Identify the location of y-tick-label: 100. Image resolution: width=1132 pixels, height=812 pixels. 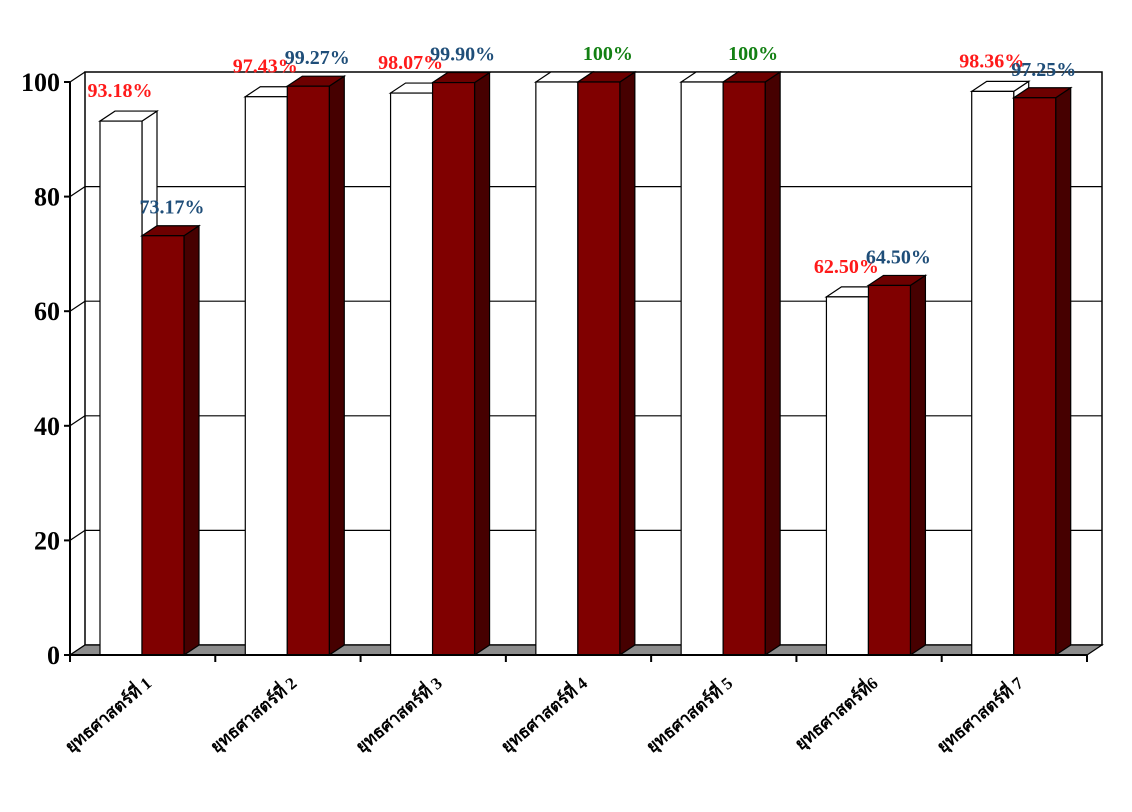
(40, 82).